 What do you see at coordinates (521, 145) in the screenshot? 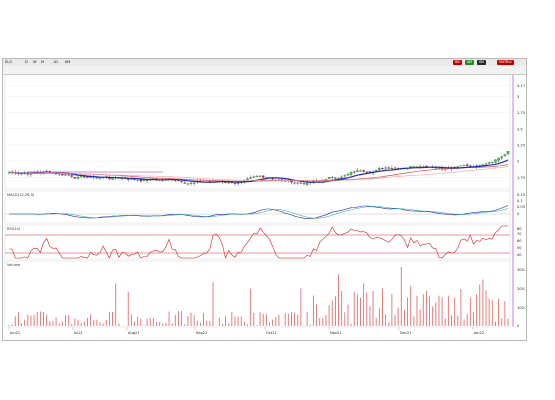
I see `price-tick: 2.25` at bounding box center [521, 145].